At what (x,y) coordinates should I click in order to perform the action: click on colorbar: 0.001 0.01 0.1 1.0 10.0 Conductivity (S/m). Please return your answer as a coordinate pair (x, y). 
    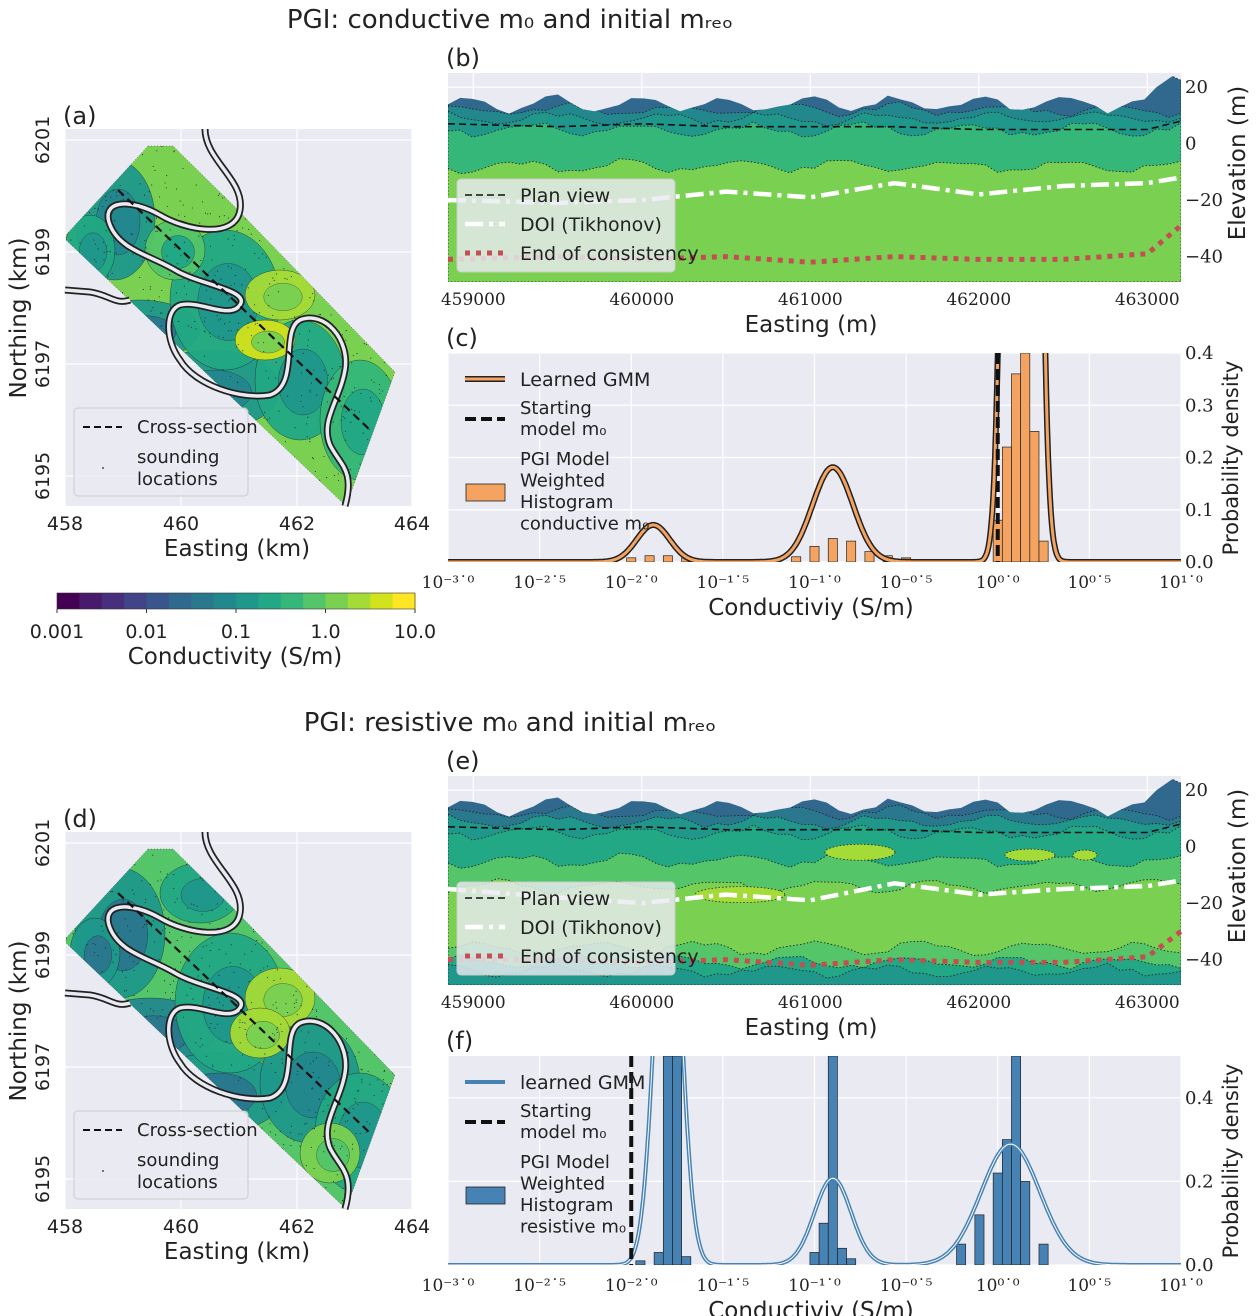
    Looking at the image, I should click on (233, 631).